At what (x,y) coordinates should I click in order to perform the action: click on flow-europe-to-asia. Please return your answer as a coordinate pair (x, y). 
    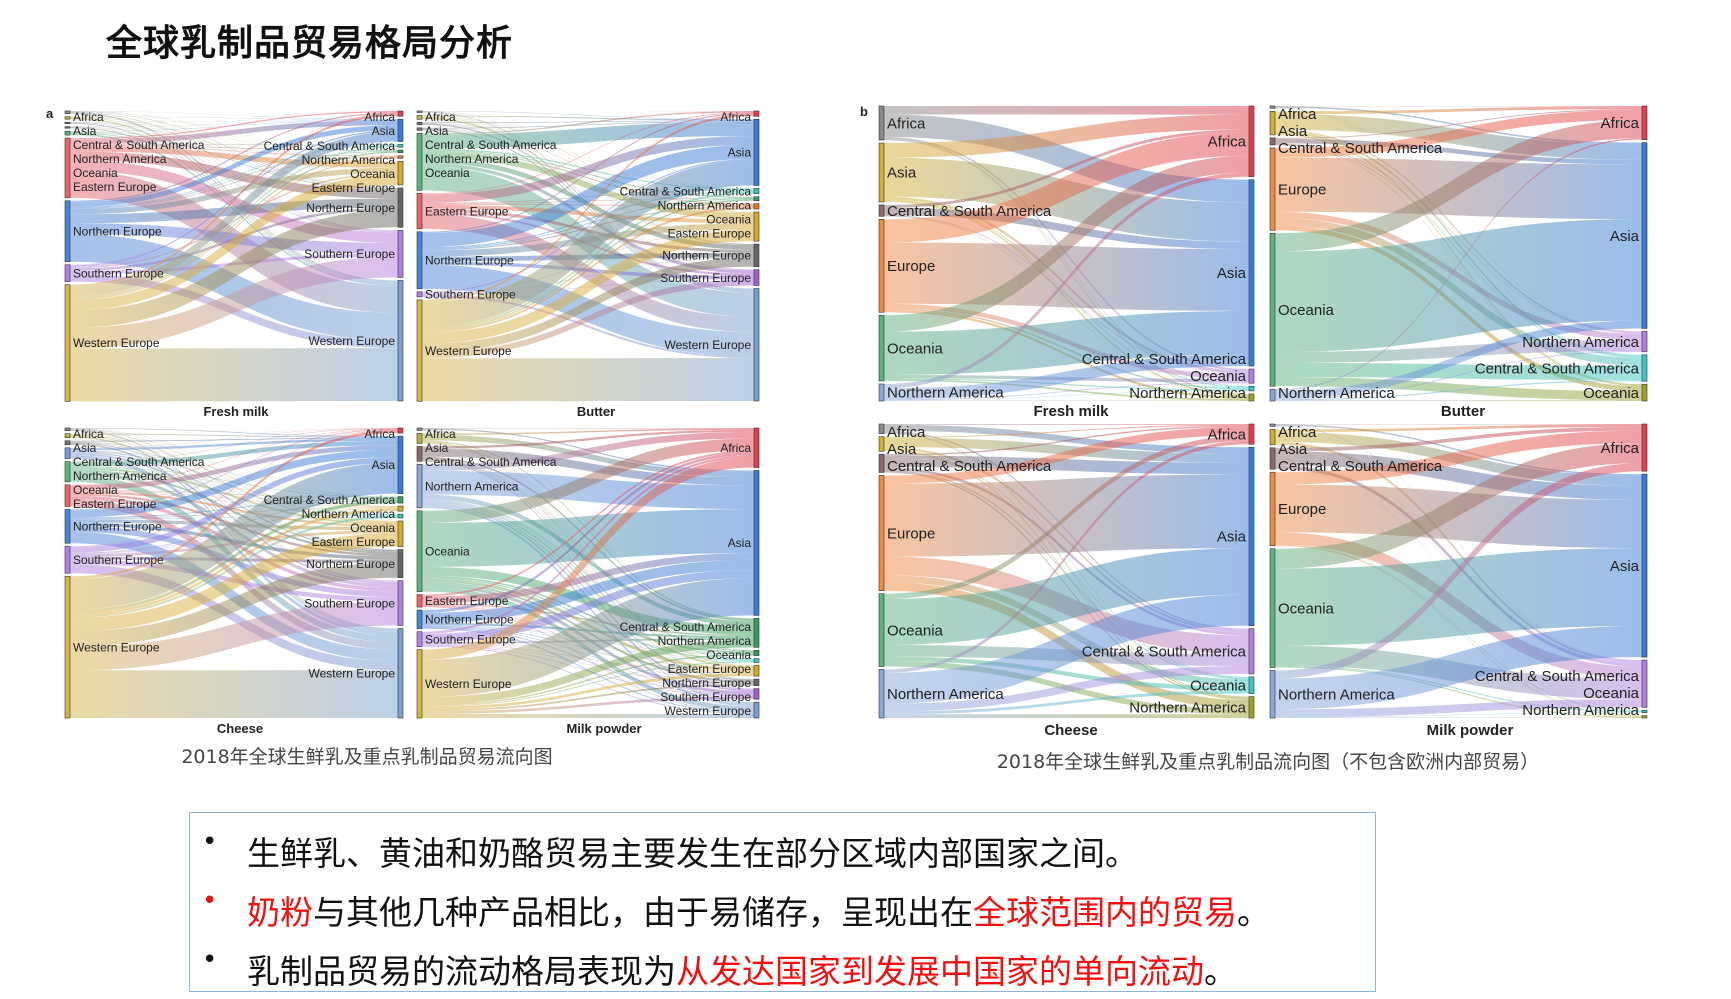
    Looking at the image, I should click on (1066, 276).